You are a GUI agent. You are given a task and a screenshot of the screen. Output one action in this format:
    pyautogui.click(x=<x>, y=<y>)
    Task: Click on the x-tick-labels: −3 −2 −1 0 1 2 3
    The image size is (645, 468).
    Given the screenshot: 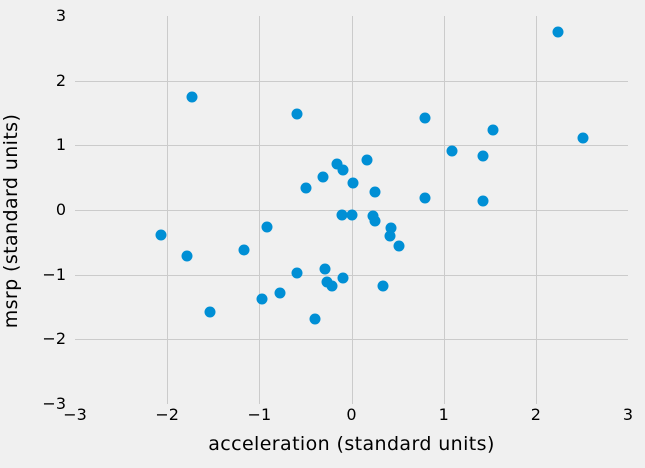 What is the action you would take?
    pyautogui.click(x=348, y=416)
    